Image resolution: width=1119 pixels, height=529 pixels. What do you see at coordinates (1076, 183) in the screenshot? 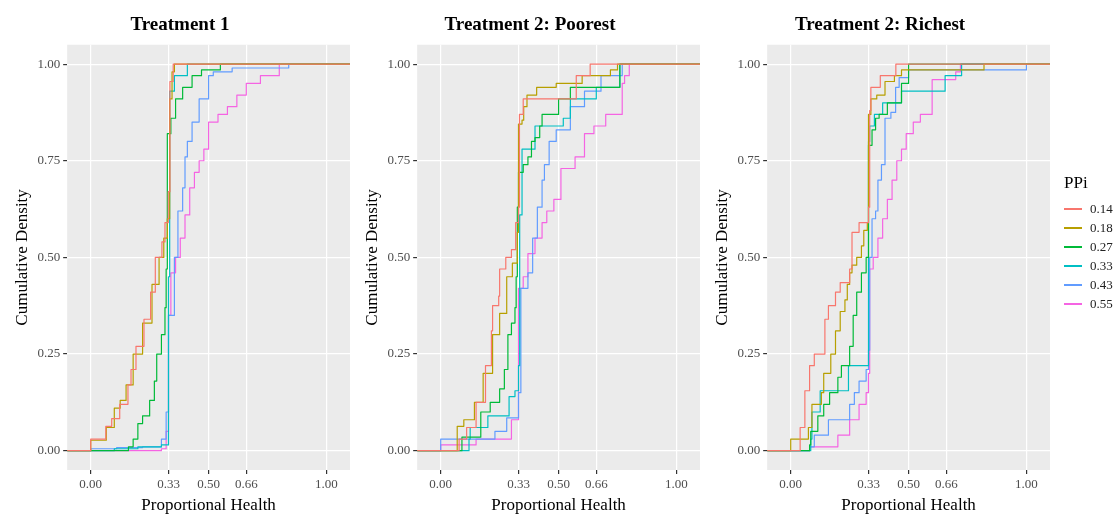
I see `legend-title: PPi` at bounding box center [1076, 183].